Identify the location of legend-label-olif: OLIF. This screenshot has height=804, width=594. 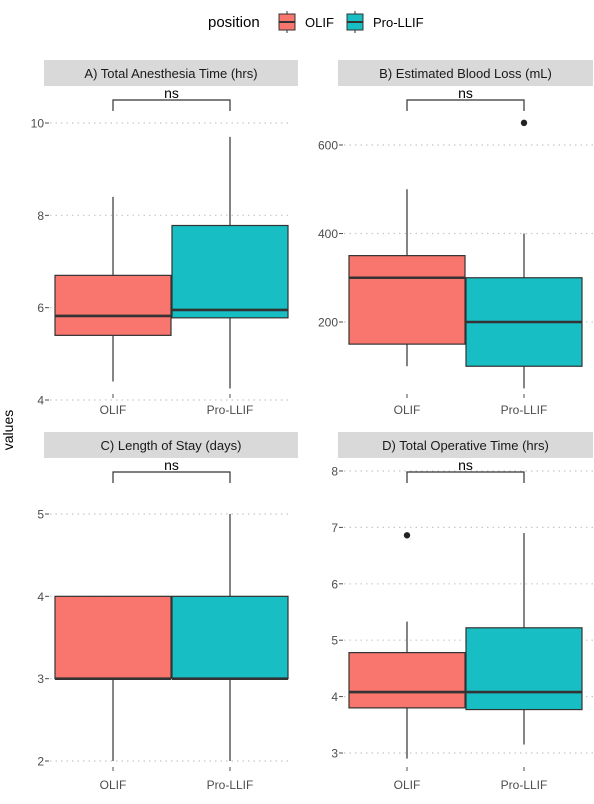
(319, 22).